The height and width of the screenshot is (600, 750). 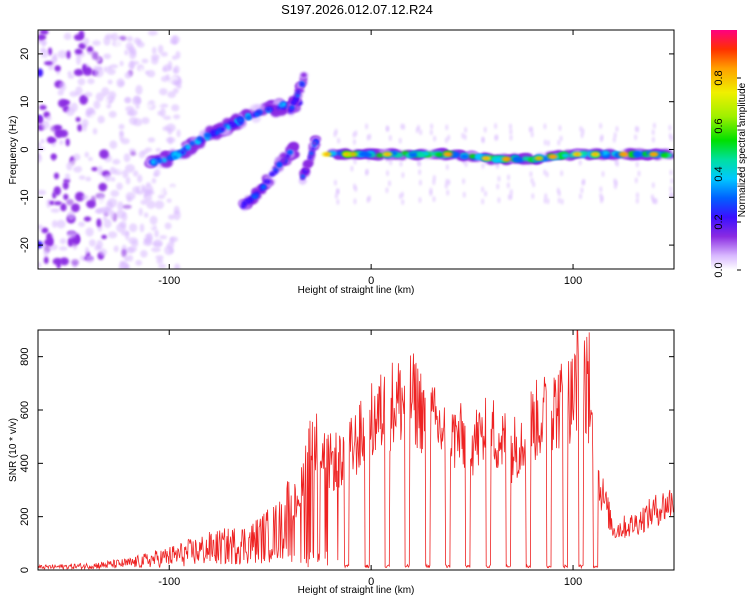 I want to click on spectrogram-x-tick-label: 100, so click(x=573, y=281).